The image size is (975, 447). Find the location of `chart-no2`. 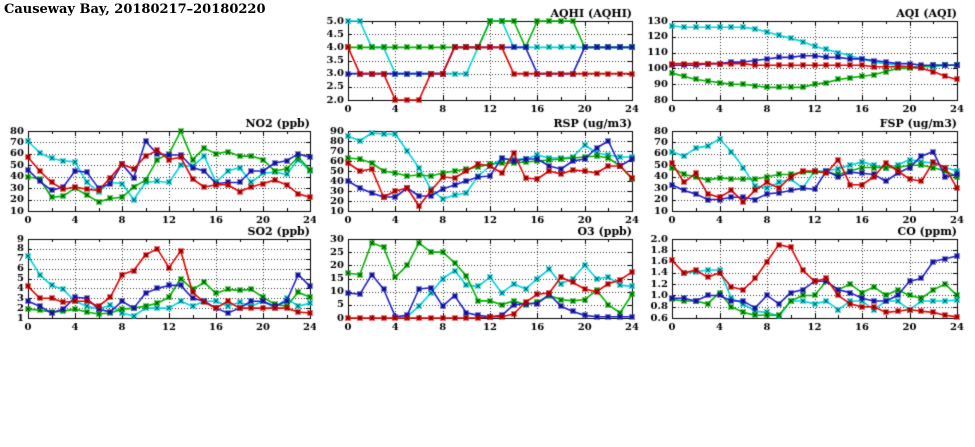

chart-no2 is located at coordinates (166, 174).